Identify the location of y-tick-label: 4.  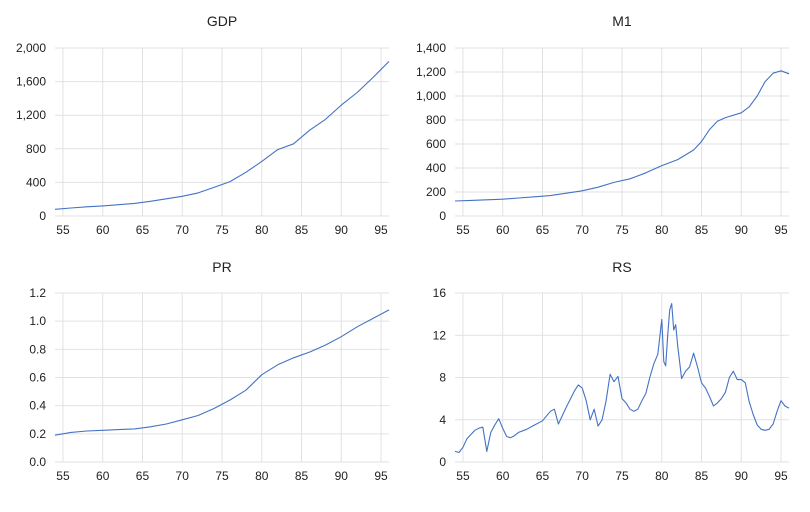
(442, 420).